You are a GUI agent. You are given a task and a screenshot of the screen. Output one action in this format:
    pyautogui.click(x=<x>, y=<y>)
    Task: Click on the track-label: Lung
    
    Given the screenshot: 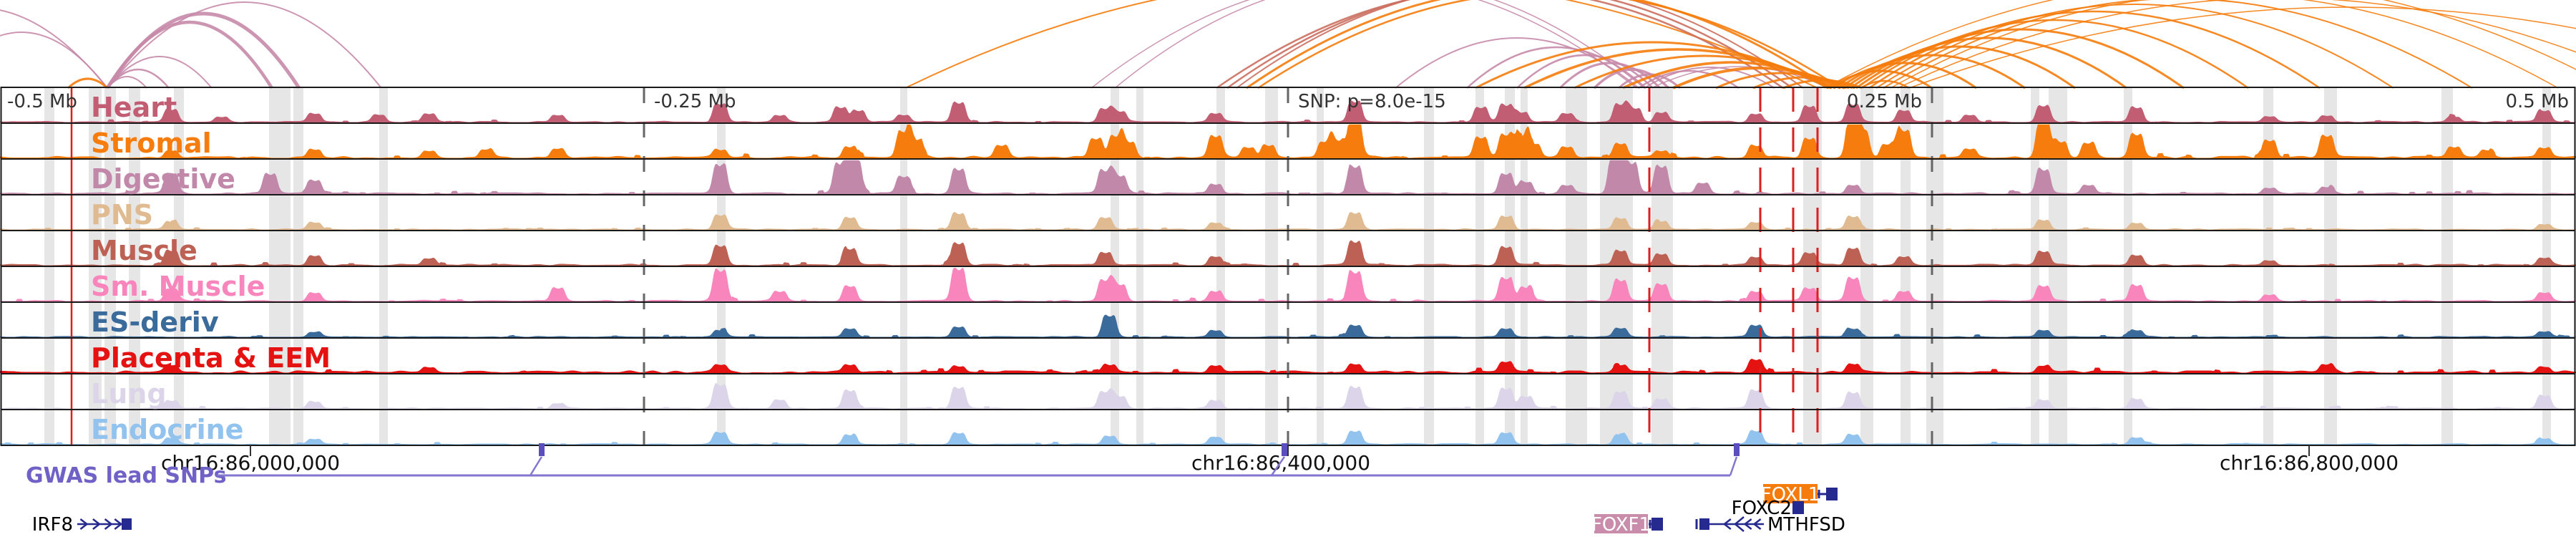 What is the action you would take?
    pyautogui.click(x=129, y=394)
    